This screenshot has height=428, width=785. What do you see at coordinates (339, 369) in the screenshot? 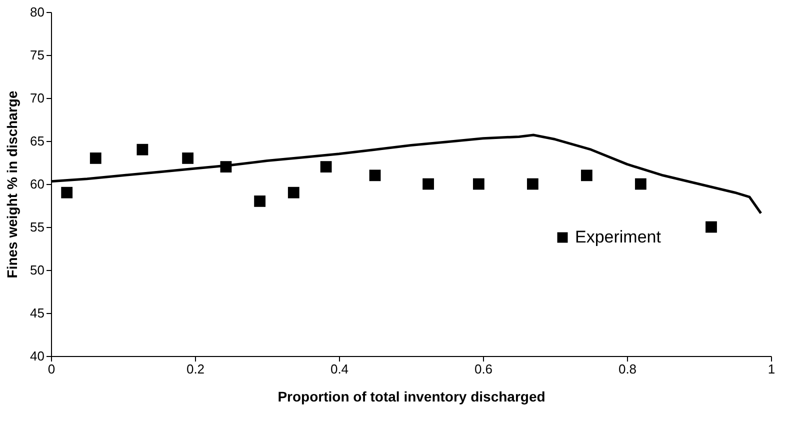
I see `x-tick-label: 0.4` at bounding box center [339, 369].